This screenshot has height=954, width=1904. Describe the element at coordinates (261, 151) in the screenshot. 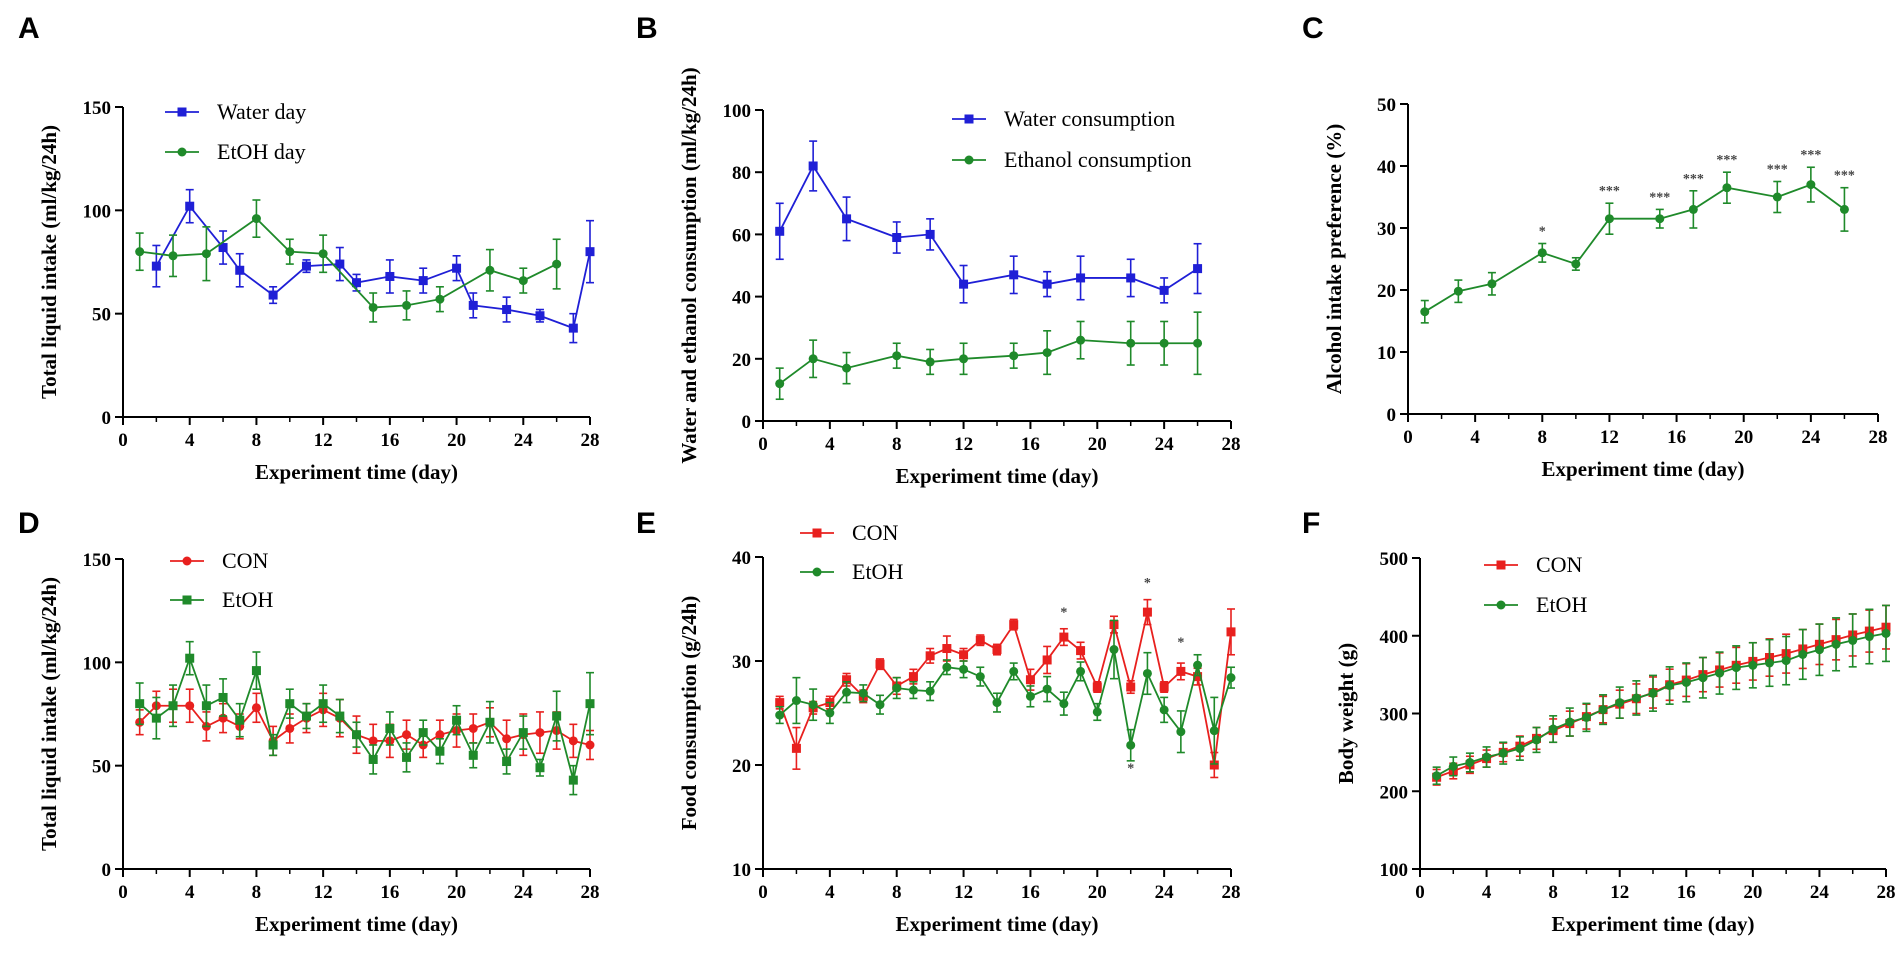

I see `legend-label: EtOH day` at that location.